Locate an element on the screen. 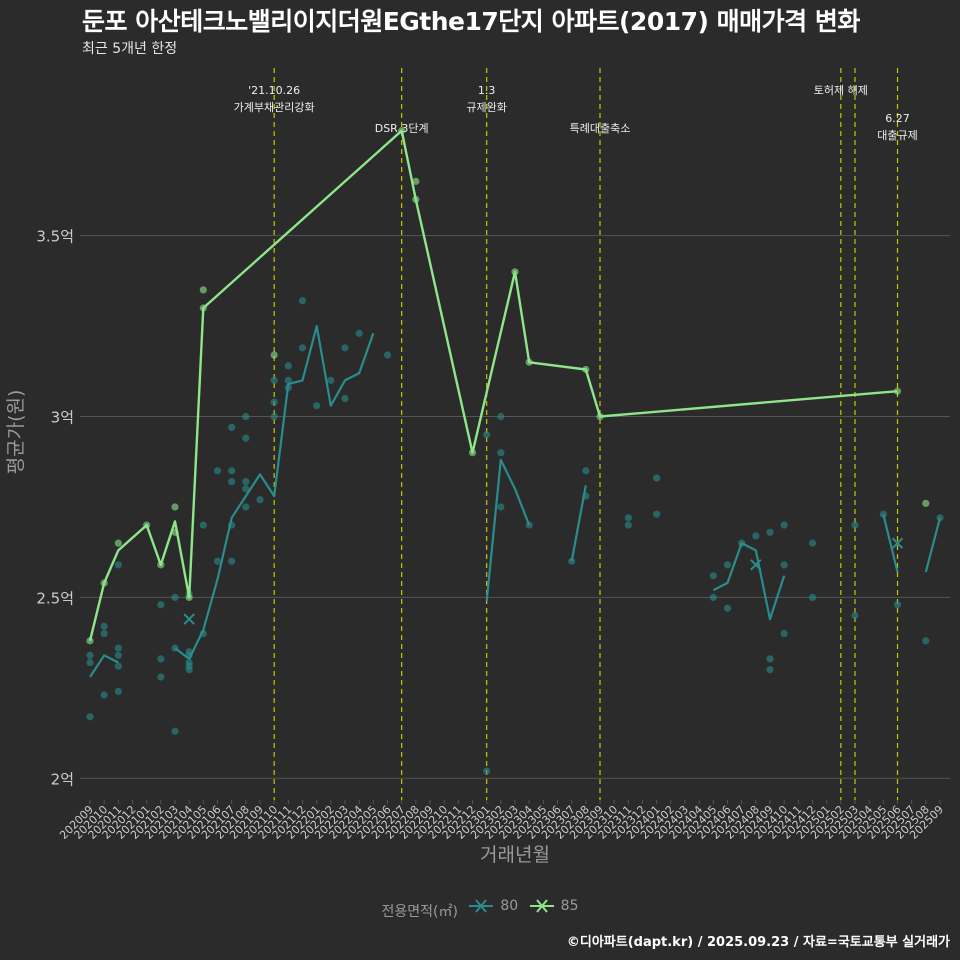 This screenshot has width=960, height=960. y-tick-label: 2.5억 is located at coordinates (55, 598).